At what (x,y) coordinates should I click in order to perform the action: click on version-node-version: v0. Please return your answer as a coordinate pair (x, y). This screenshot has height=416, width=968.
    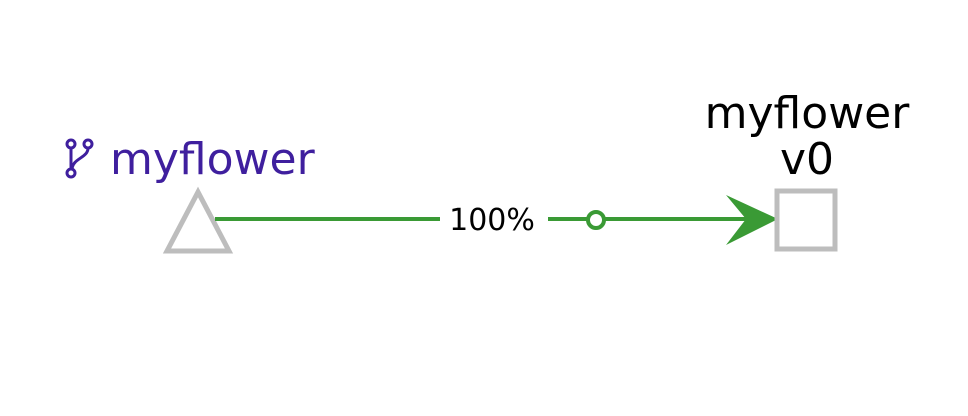
    Looking at the image, I should click on (807, 159).